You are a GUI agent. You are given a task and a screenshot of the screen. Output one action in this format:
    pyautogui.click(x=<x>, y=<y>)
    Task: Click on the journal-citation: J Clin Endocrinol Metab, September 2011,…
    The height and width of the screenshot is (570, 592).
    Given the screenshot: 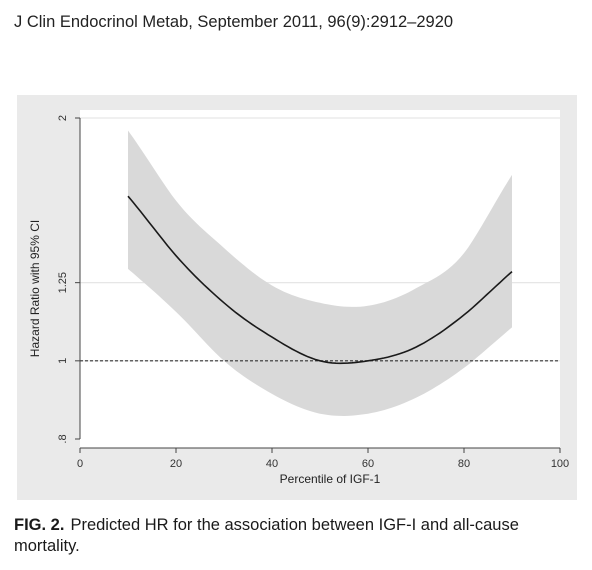 What is the action you would take?
    pyautogui.click(x=234, y=22)
    